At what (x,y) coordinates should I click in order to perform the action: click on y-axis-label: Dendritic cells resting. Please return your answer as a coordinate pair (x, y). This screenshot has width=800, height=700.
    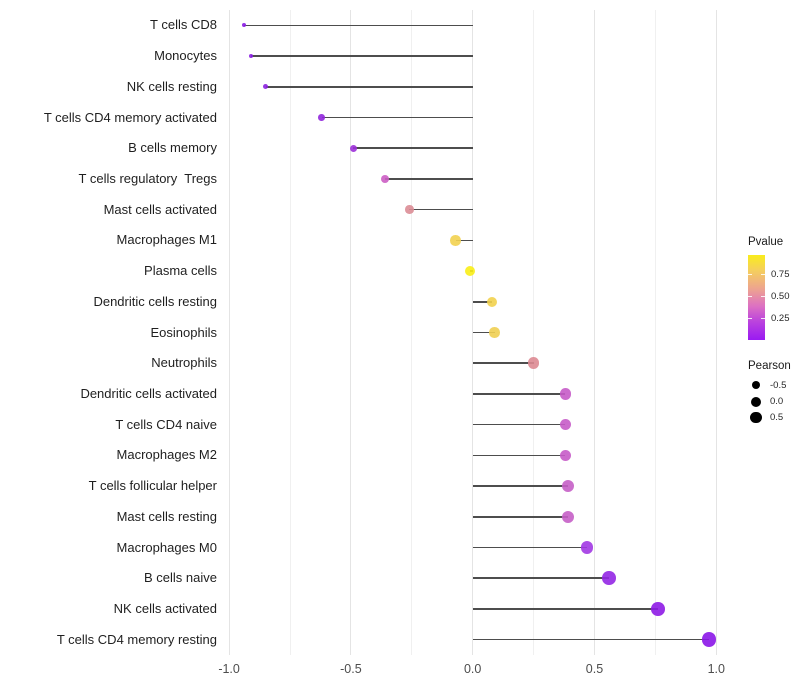
    Looking at the image, I should click on (155, 301).